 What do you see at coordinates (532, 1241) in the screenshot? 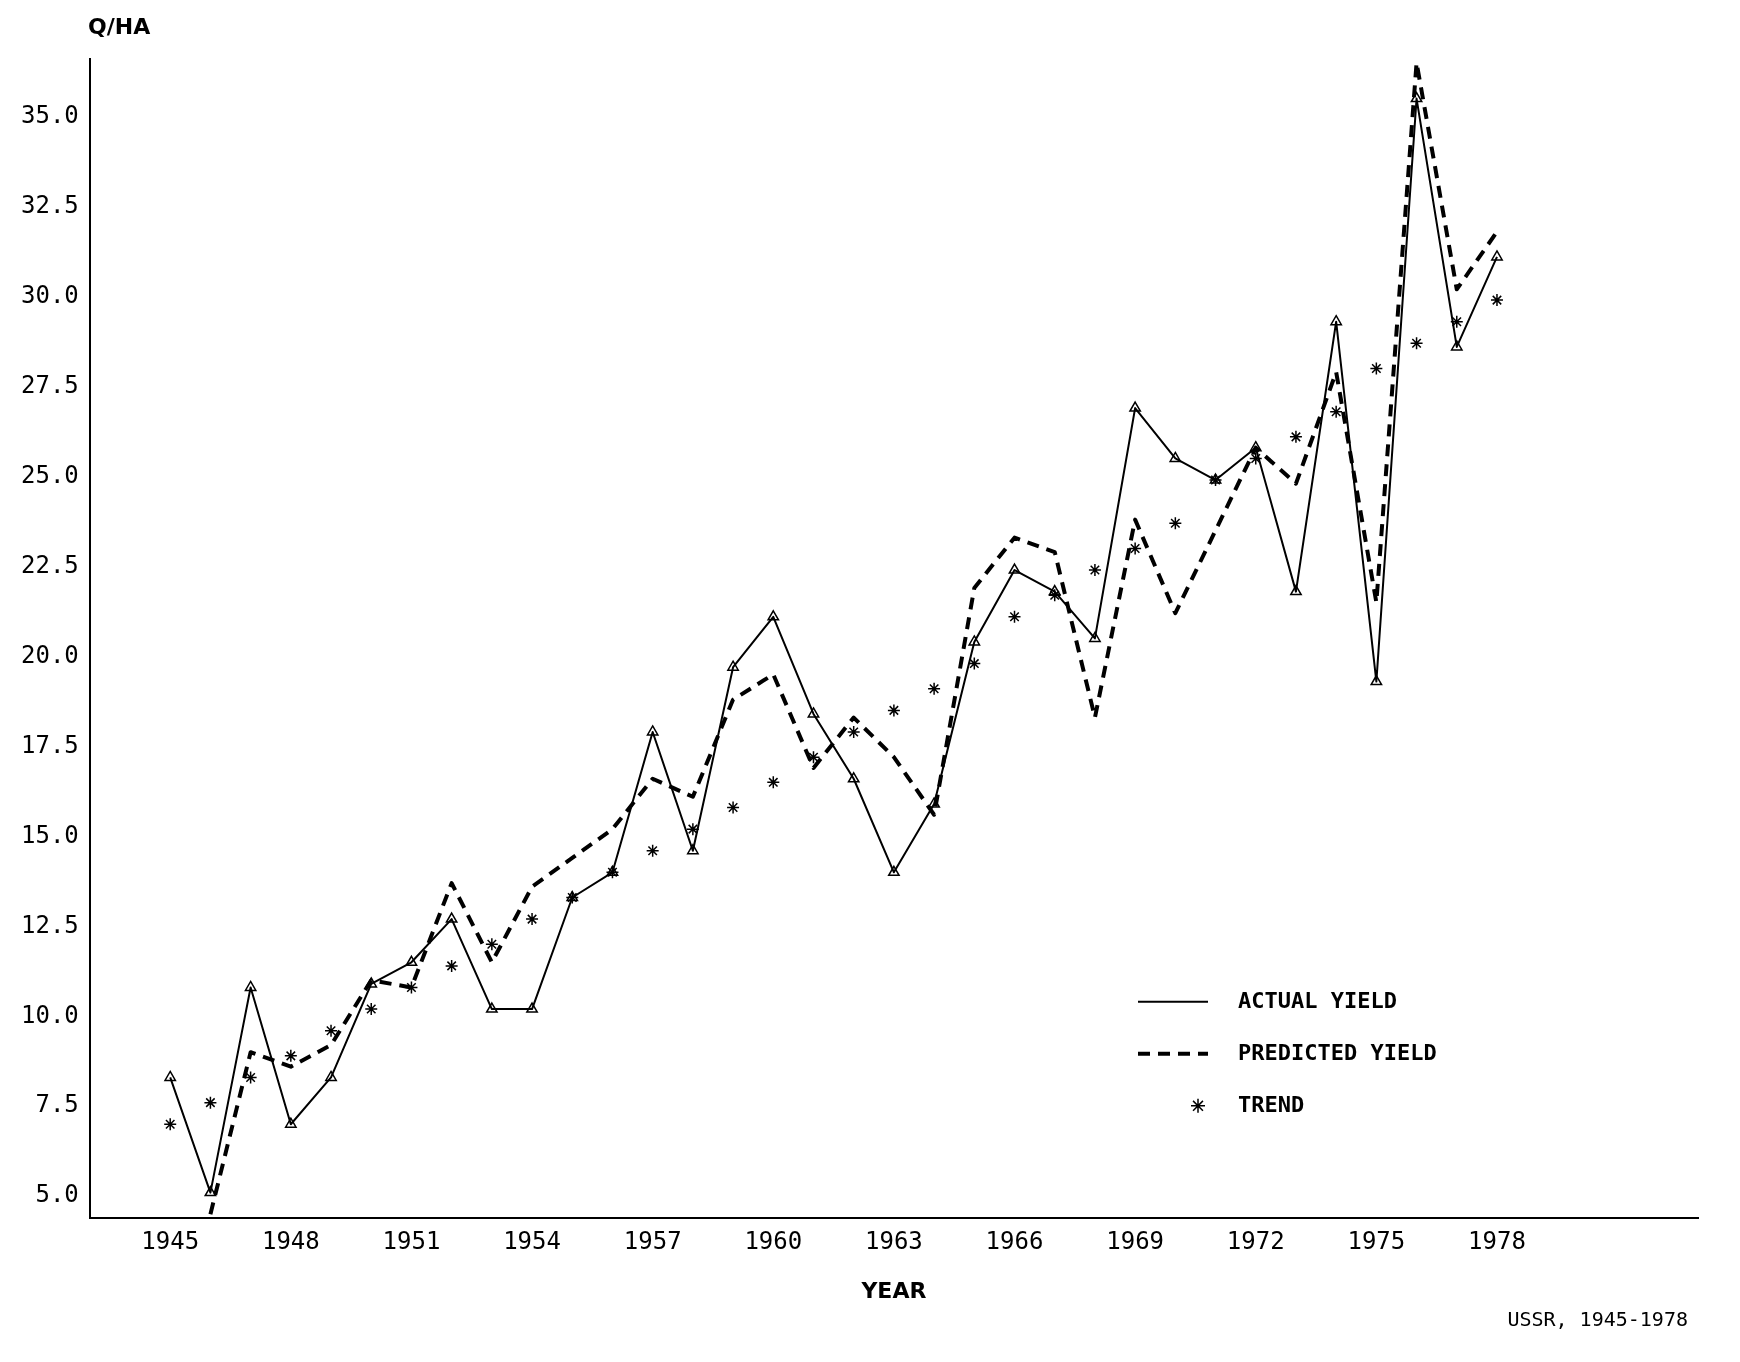
I see `x-tick-label: 1954` at bounding box center [532, 1241].